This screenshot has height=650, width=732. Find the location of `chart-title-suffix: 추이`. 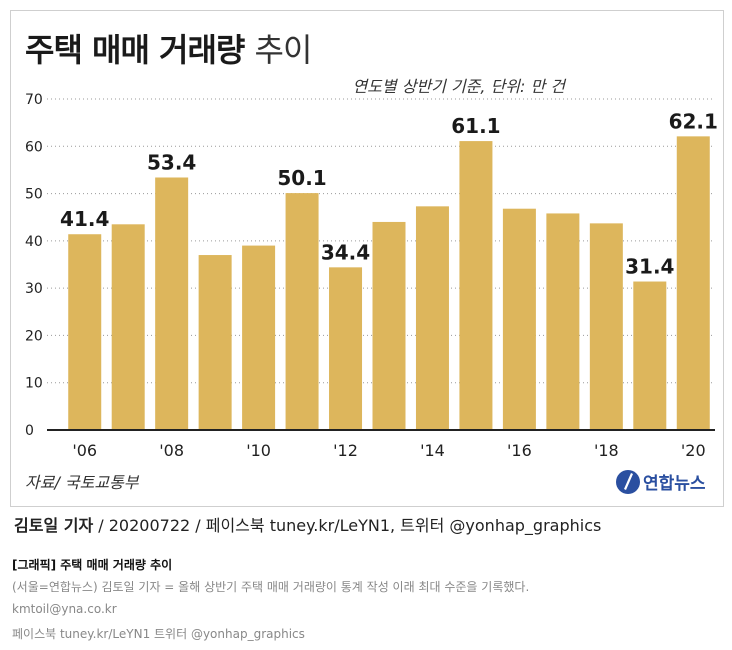

chart-title-suffix: 추이 is located at coordinates (283, 50).